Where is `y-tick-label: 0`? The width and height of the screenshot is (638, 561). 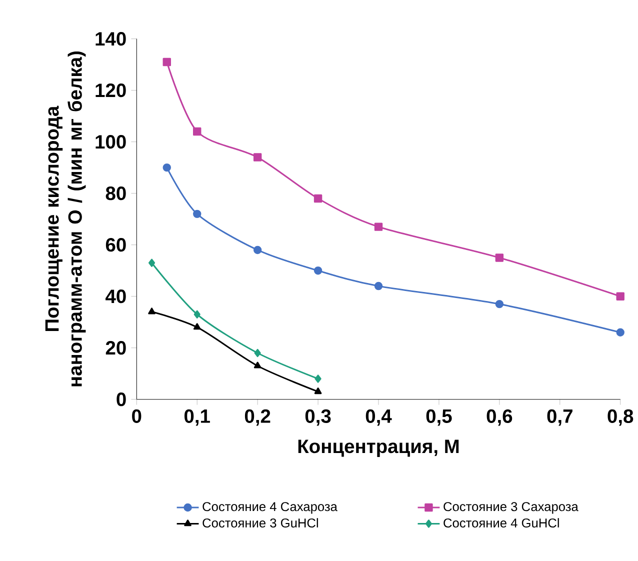 y-tick-label: 0 is located at coordinates (121, 399).